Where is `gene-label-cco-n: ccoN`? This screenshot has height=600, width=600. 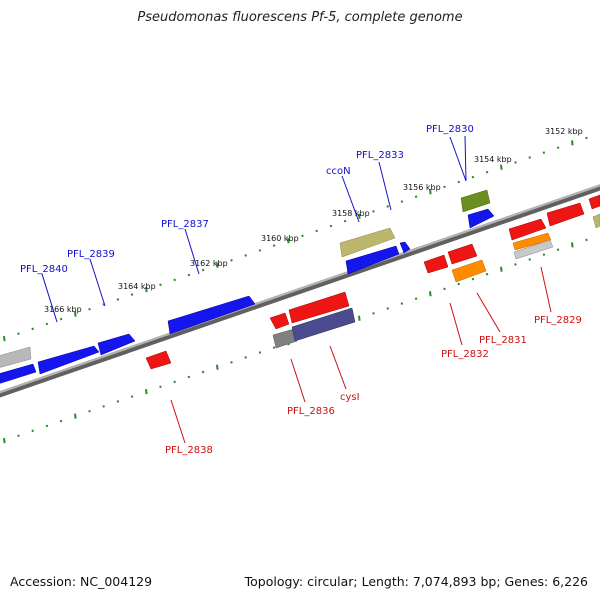 gene-label-cco-n: ccoN is located at coordinates (338, 171).